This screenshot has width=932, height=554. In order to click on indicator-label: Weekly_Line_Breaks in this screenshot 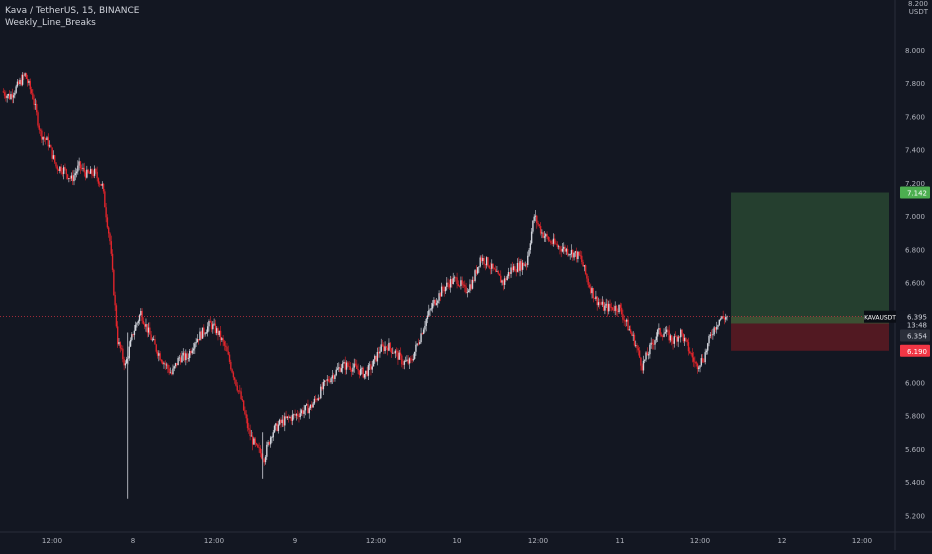, I will do `click(50, 23)`.